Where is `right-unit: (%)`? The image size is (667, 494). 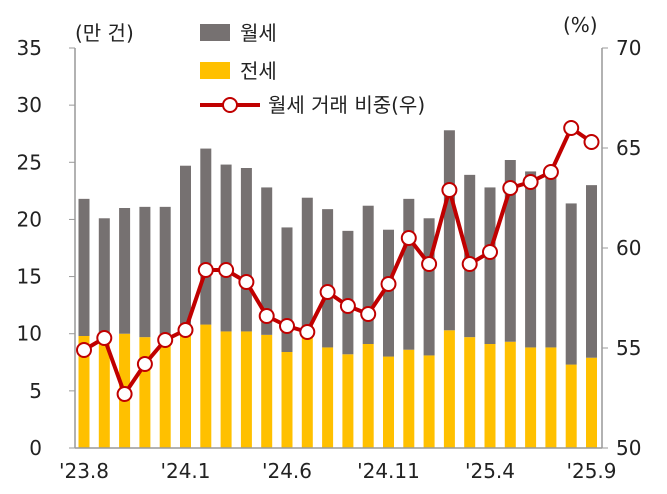 right-unit: (%) is located at coordinates (580, 25).